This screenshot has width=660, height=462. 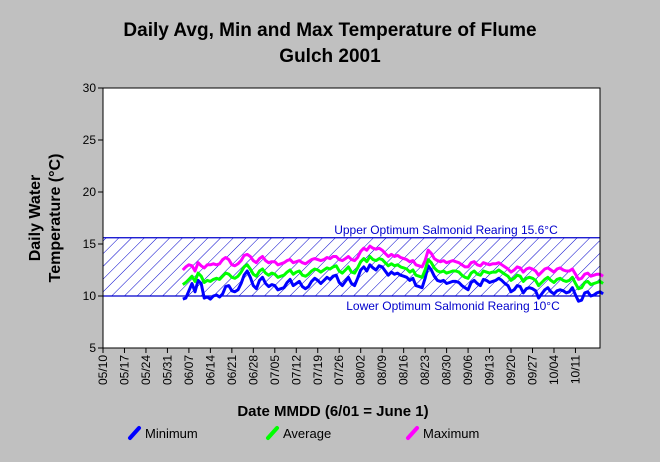 What do you see at coordinates (90, 140) in the screenshot?
I see `y-tick-label: 25` at bounding box center [90, 140].